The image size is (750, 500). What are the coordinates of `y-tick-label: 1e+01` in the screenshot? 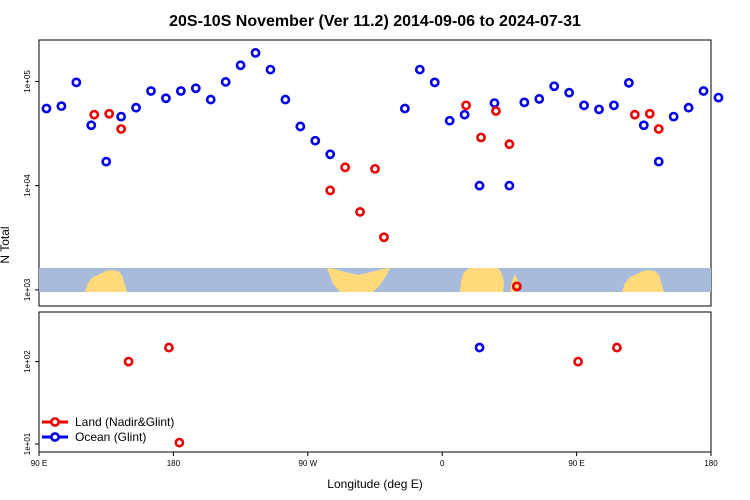 It's located at (27, 443).